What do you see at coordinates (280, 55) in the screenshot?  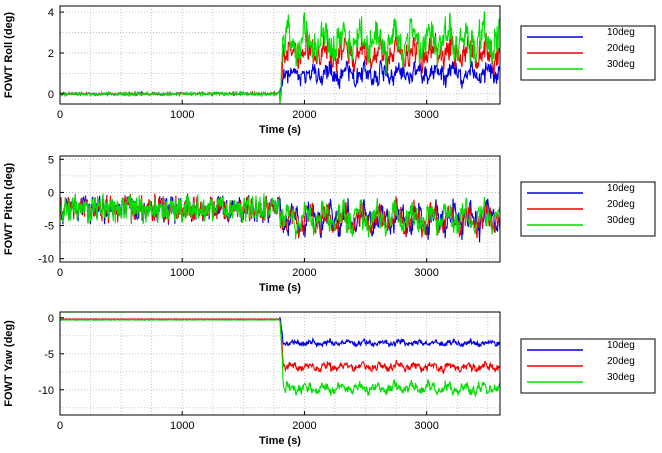 I see `plot-frame` at bounding box center [280, 55].